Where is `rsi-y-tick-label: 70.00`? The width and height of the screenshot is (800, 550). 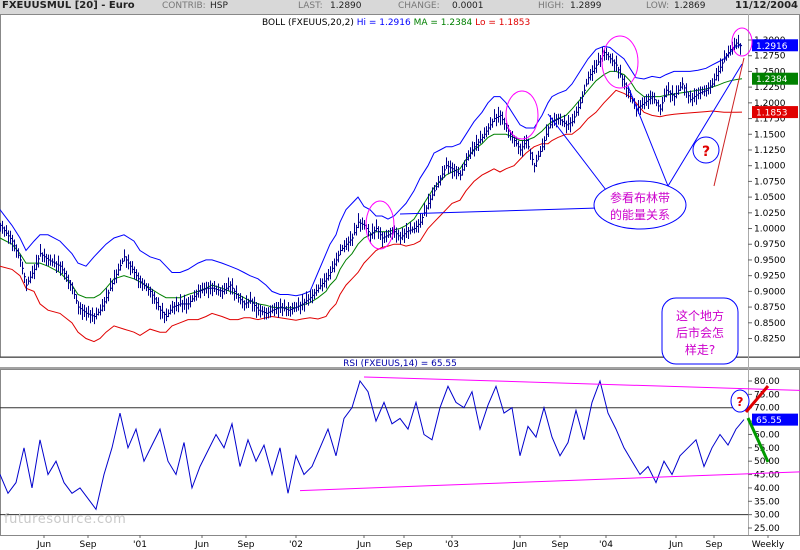 rsi-y-tick-label: 70.00 is located at coordinates (767, 409).